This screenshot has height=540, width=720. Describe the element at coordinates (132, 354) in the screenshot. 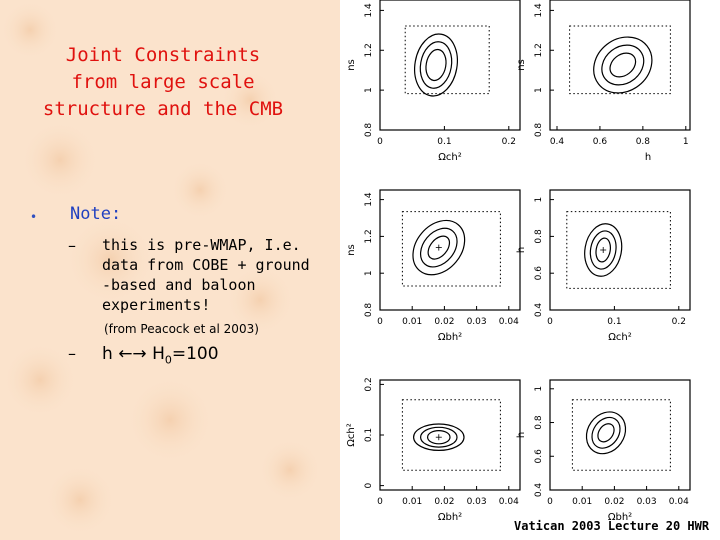

I see `arrow-icon: ←→` at that location.